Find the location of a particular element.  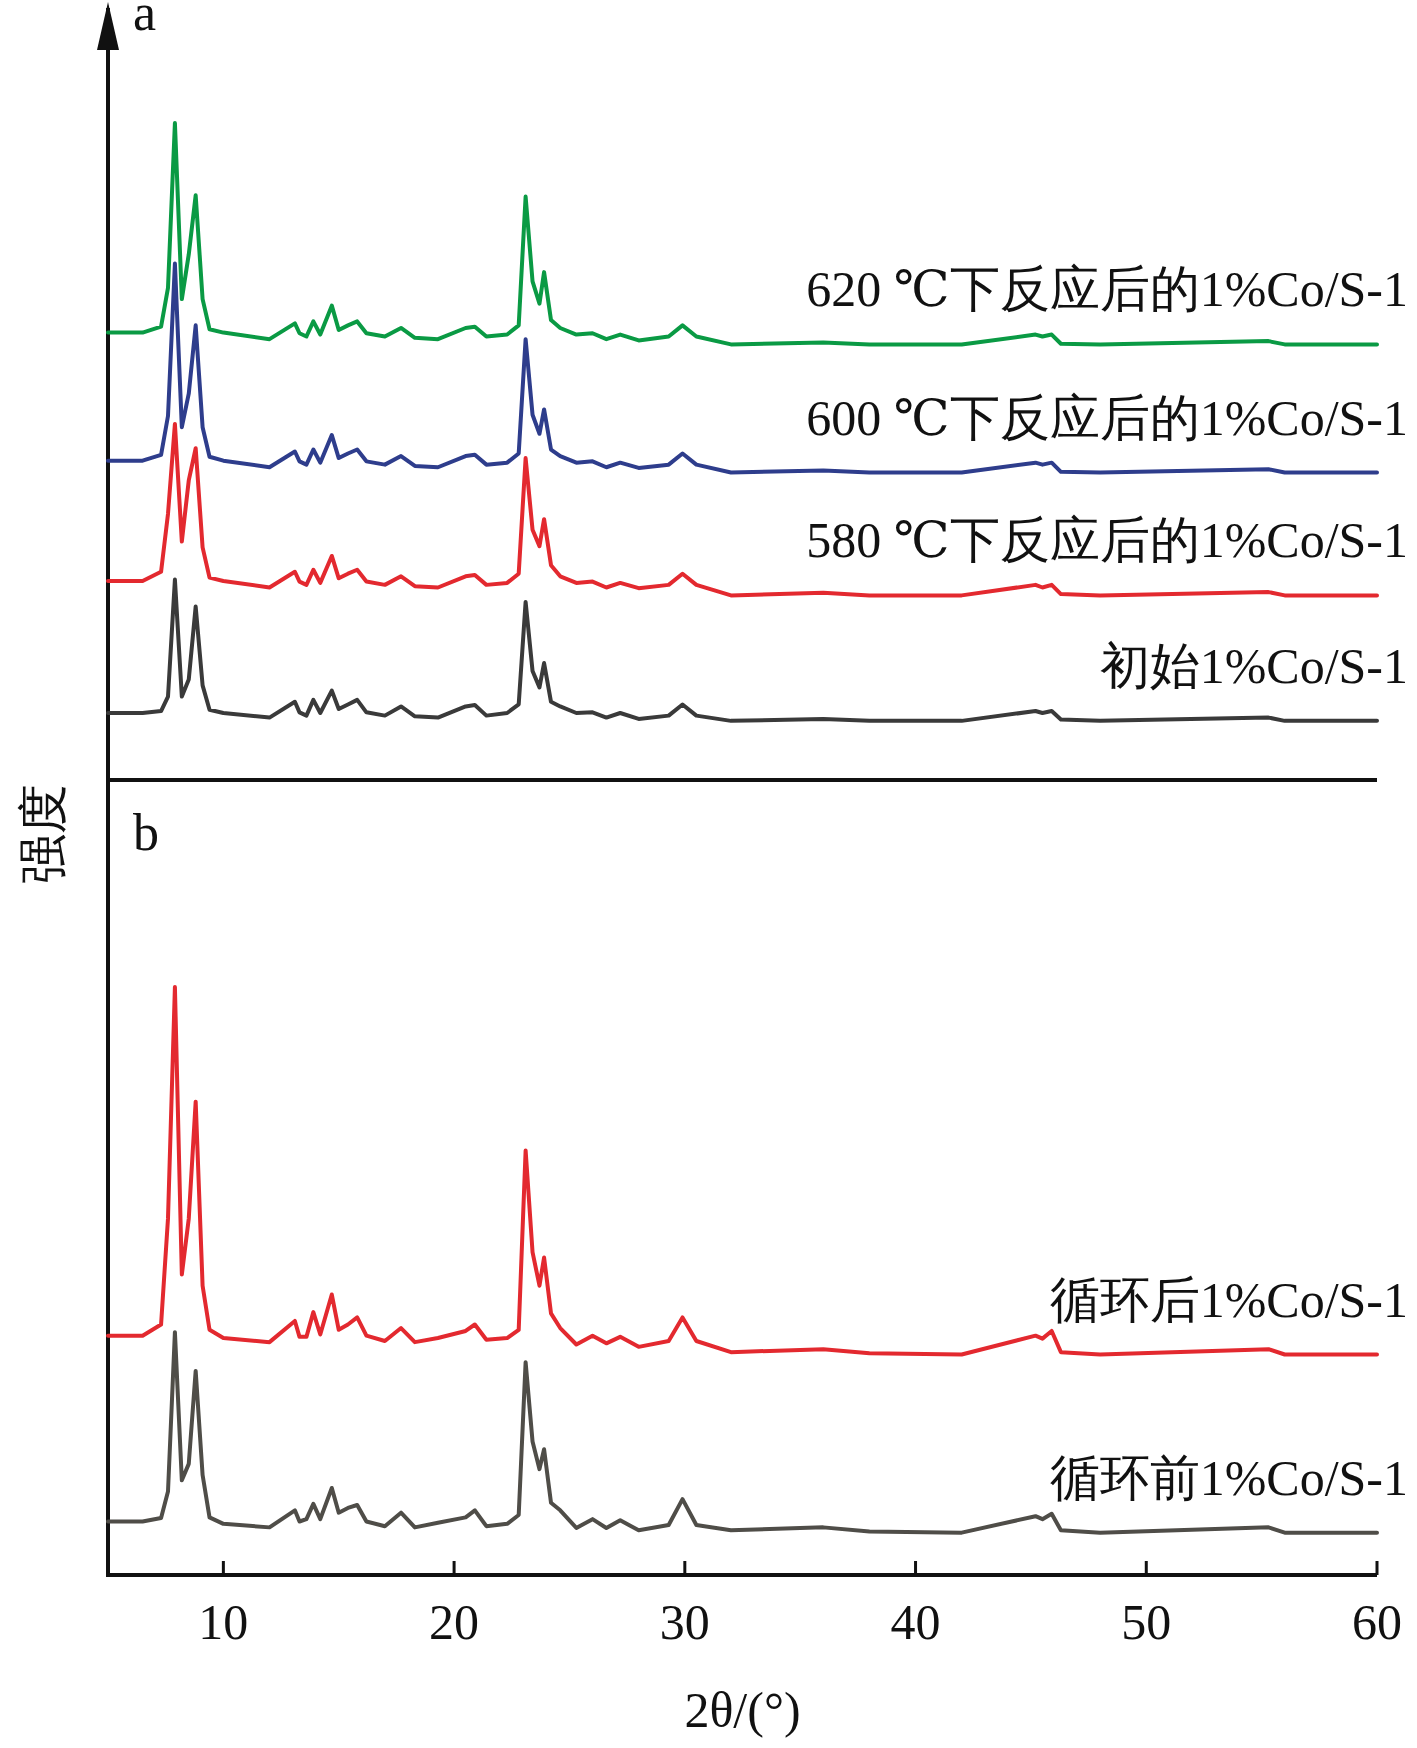

x-axis-title: 2θ/(°) is located at coordinates (742, 1710).